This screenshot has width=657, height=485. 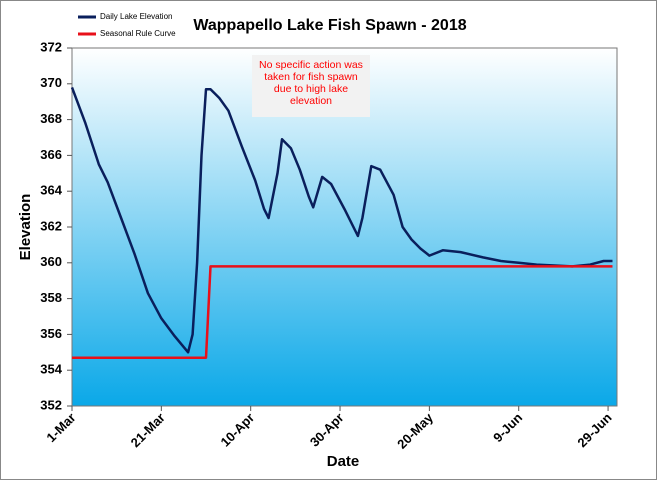 I want to click on y-tick-label: 362, so click(x=51, y=225).